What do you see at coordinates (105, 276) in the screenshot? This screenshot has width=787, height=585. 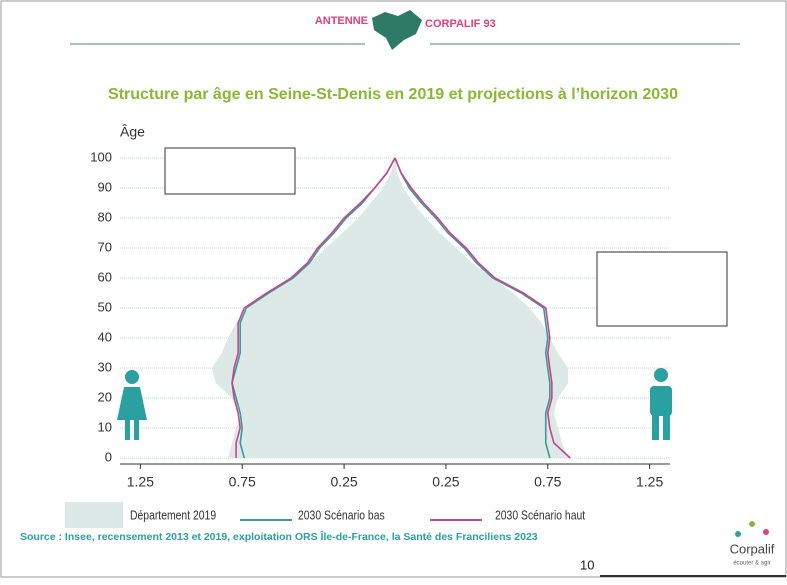 I see `y-tick-label: 60` at bounding box center [105, 276].